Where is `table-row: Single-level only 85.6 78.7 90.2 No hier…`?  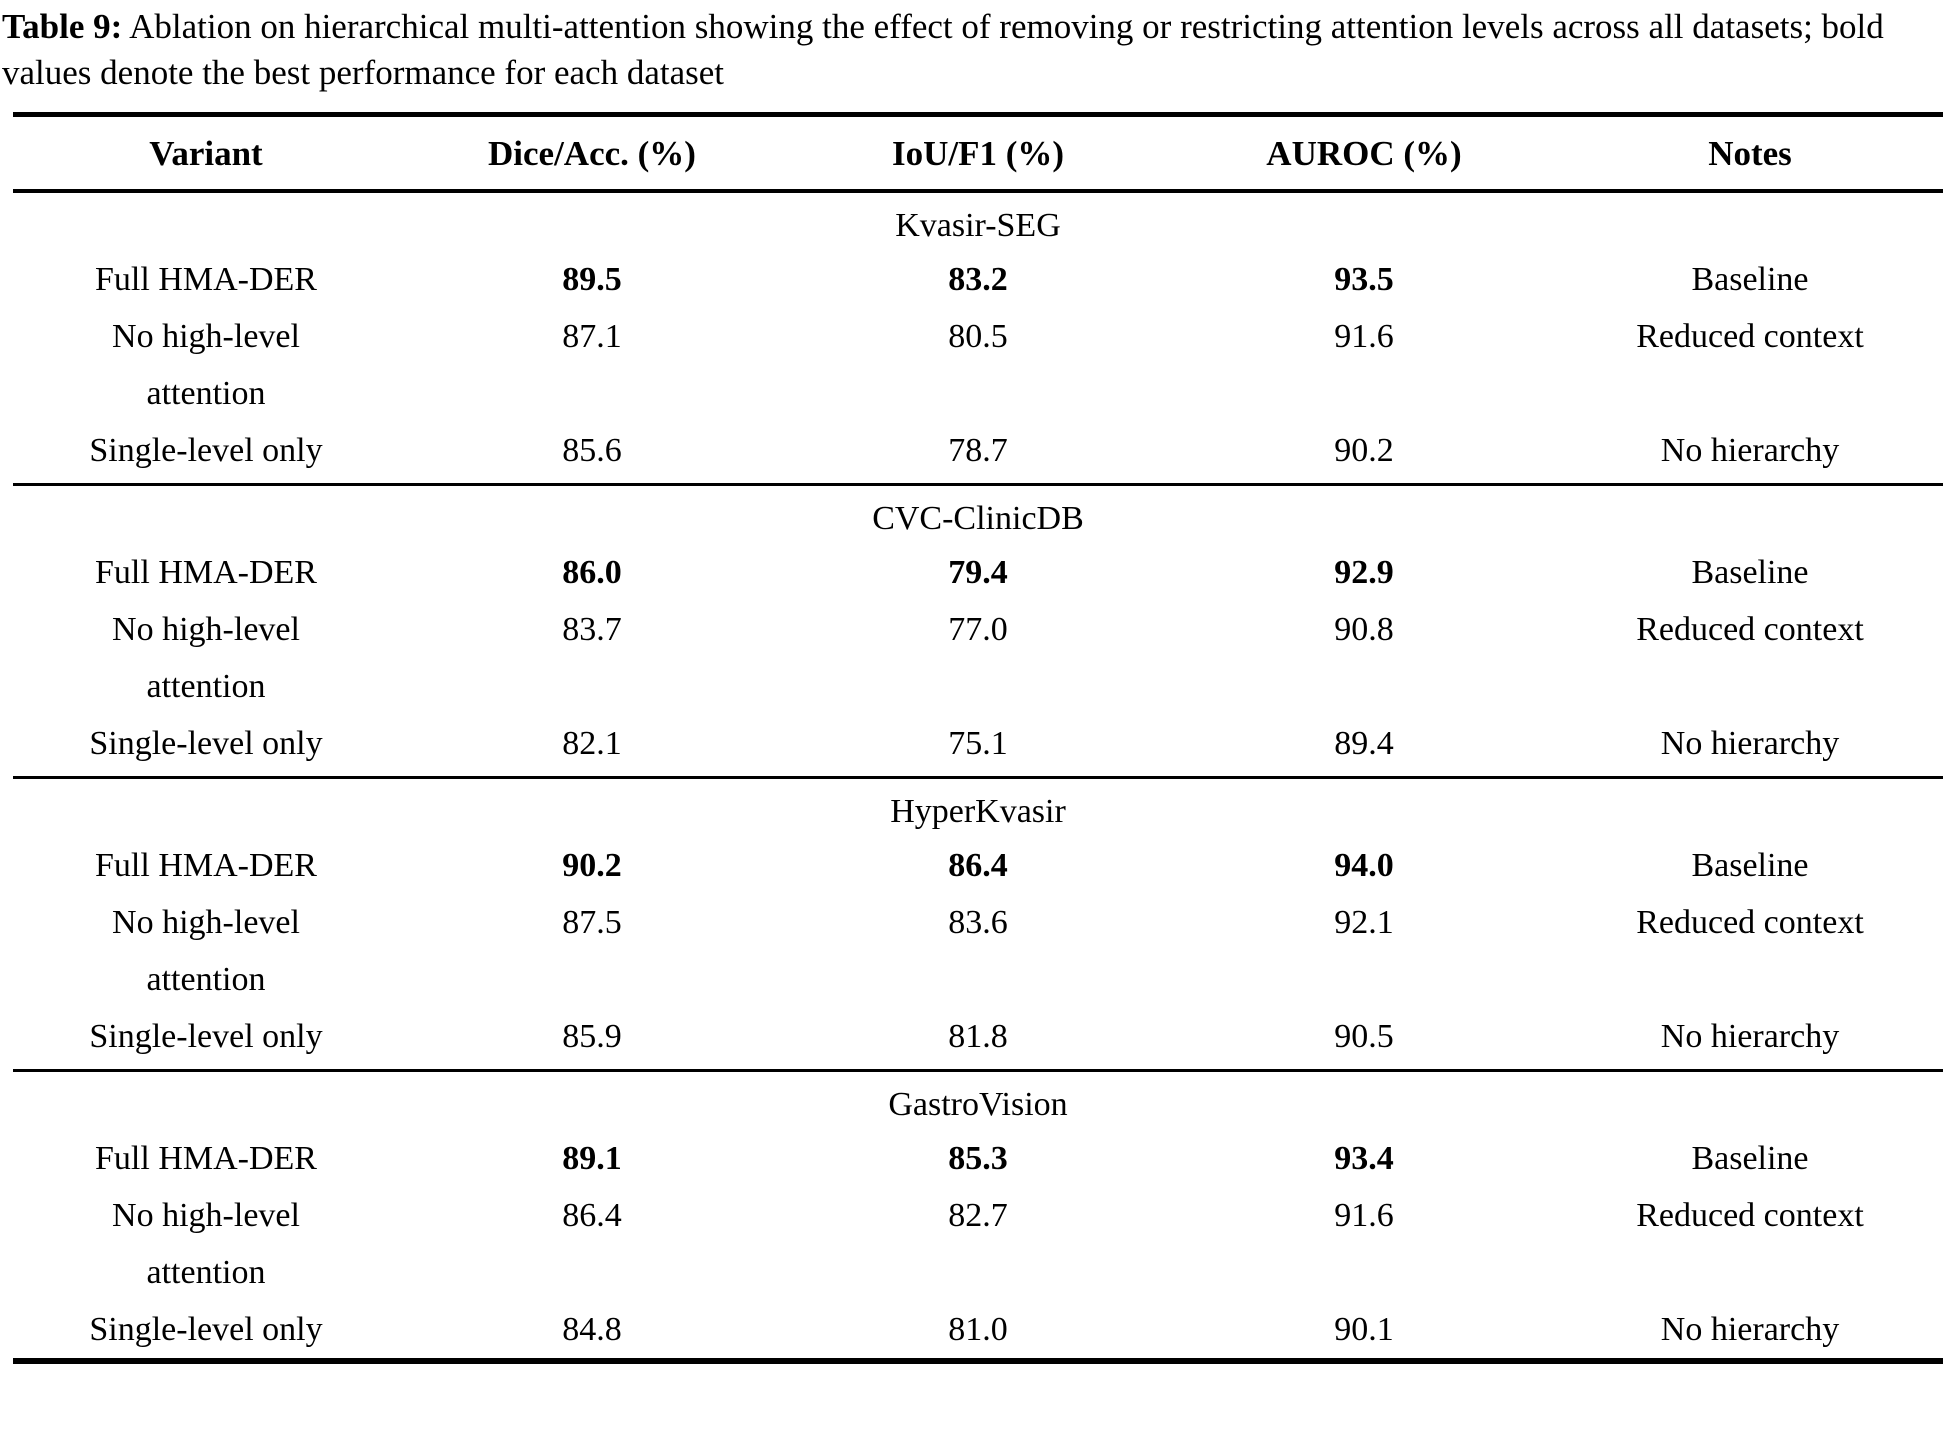 table-row: Single-level only 85.6 78.7 90.2 No hier… is located at coordinates (978, 454).